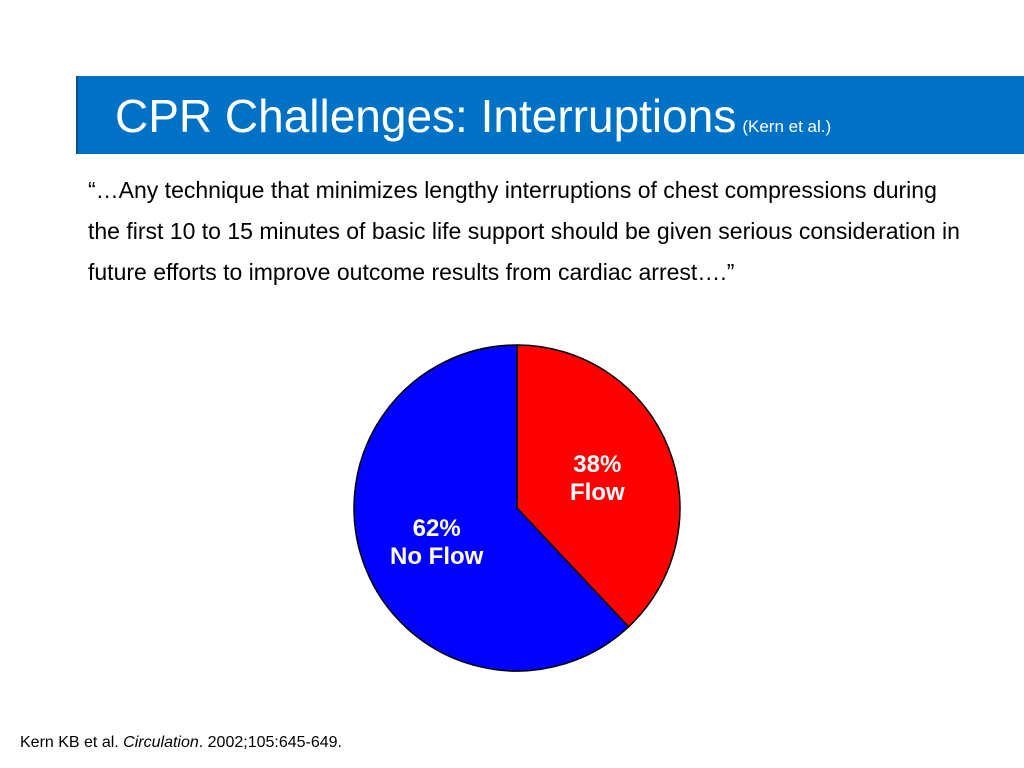  I want to click on citation-journal: Circulation, so click(161, 742).